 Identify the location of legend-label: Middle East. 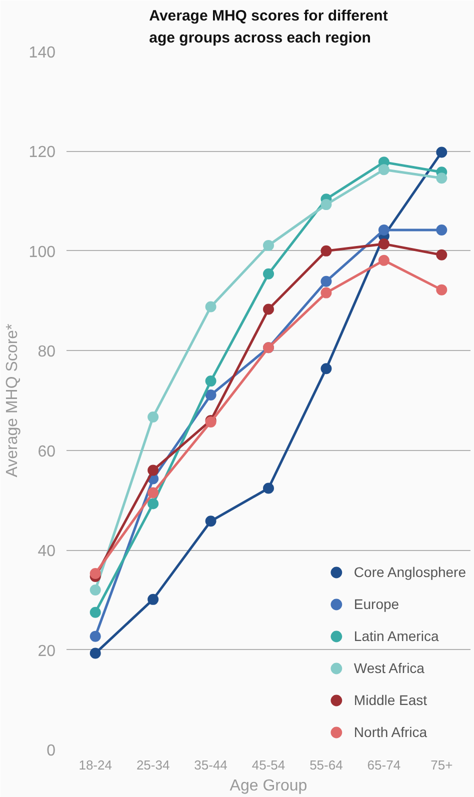
(391, 700).